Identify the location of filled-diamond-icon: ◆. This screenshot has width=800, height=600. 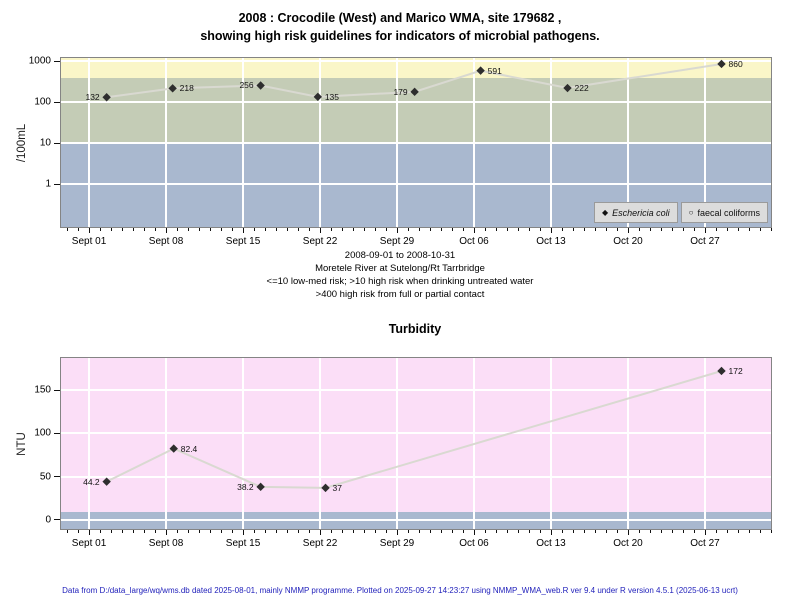
(605, 212).